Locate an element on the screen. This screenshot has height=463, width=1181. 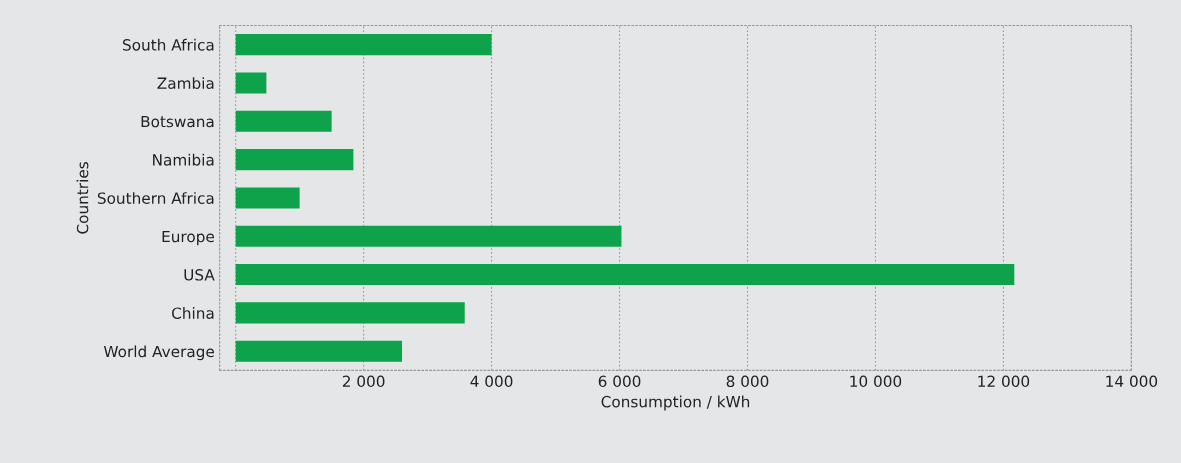
x-tick-label: 10 000 is located at coordinates (876, 381).